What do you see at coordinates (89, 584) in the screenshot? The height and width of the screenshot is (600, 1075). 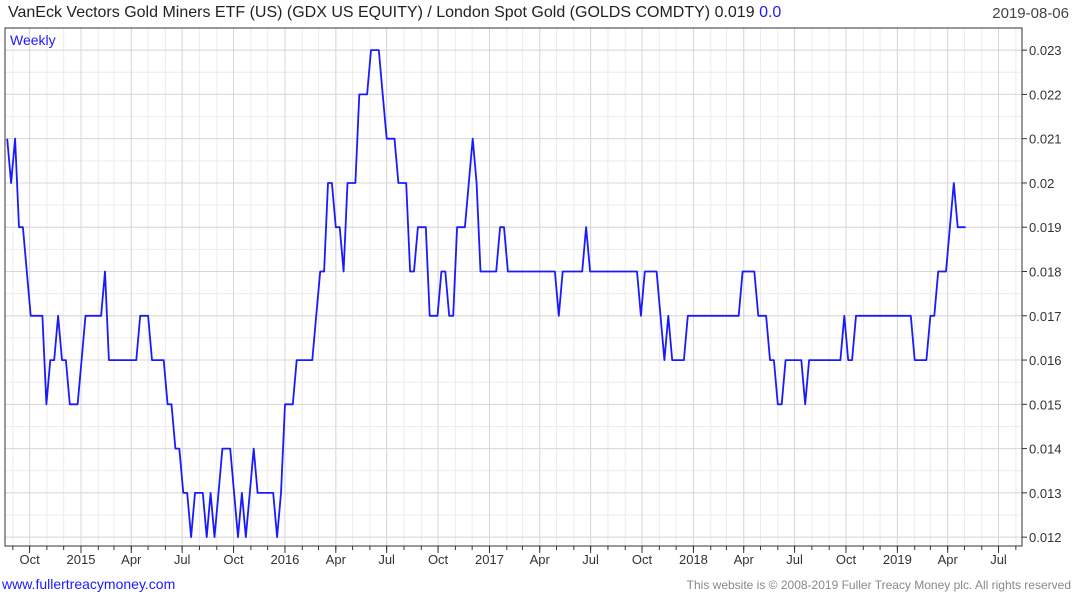 I see `website-link: www.fullertreacymoney.com` at bounding box center [89, 584].